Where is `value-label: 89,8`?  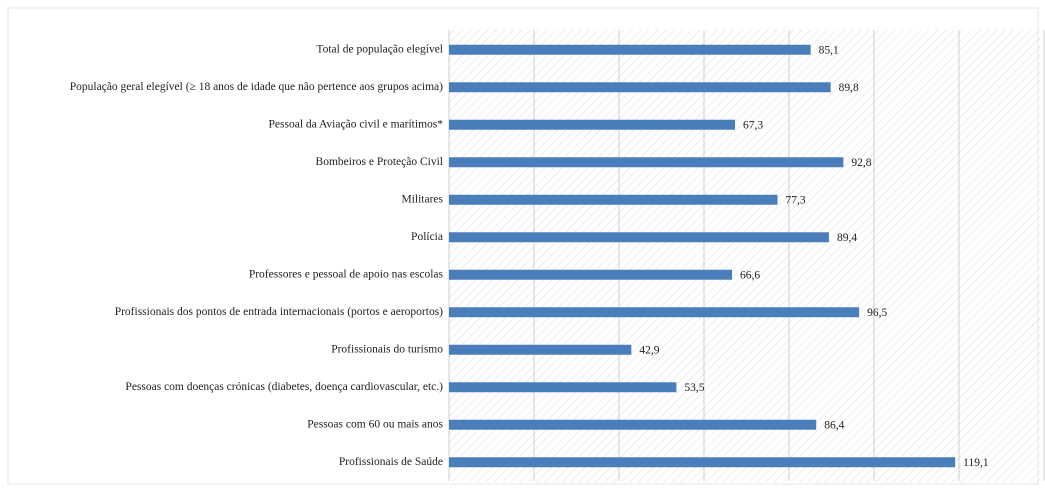
value-label: 89,8 is located at coordinates (849, 88).